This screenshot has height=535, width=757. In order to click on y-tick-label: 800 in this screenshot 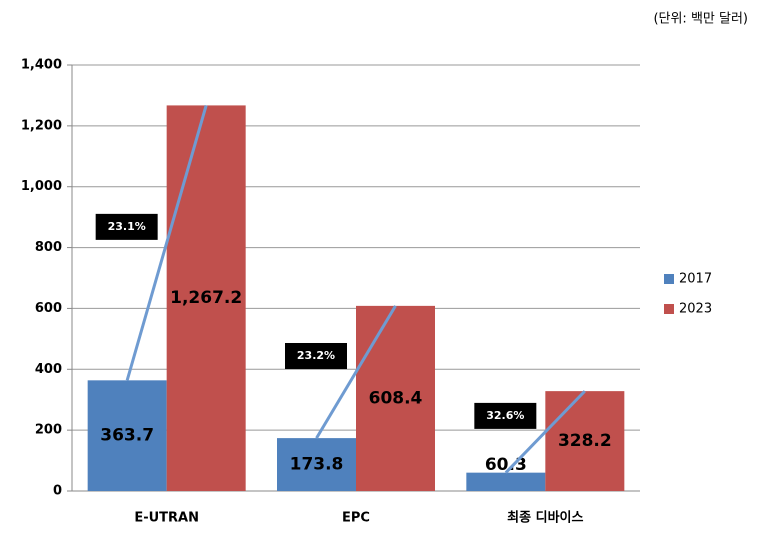, I will do `click(48, 247)`.